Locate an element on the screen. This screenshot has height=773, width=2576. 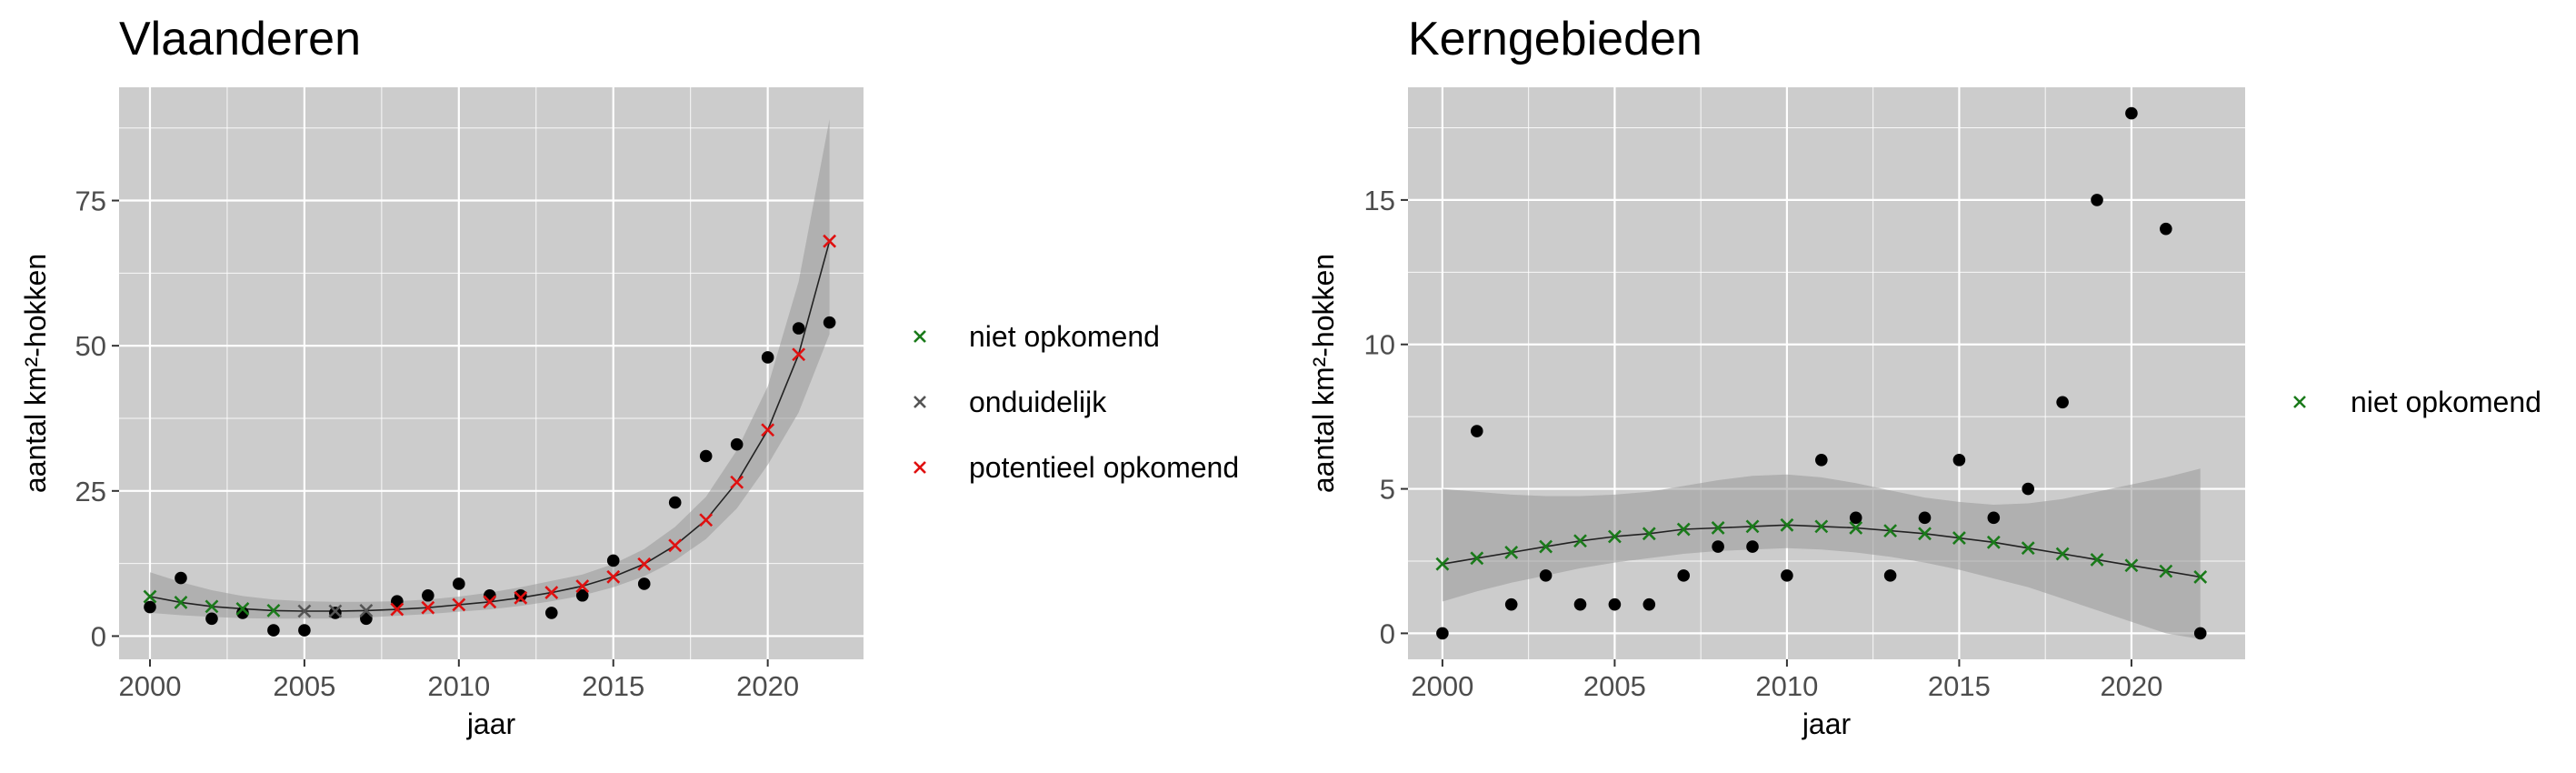
x-axis-title: jaar is located at coordinates (1827, 724).